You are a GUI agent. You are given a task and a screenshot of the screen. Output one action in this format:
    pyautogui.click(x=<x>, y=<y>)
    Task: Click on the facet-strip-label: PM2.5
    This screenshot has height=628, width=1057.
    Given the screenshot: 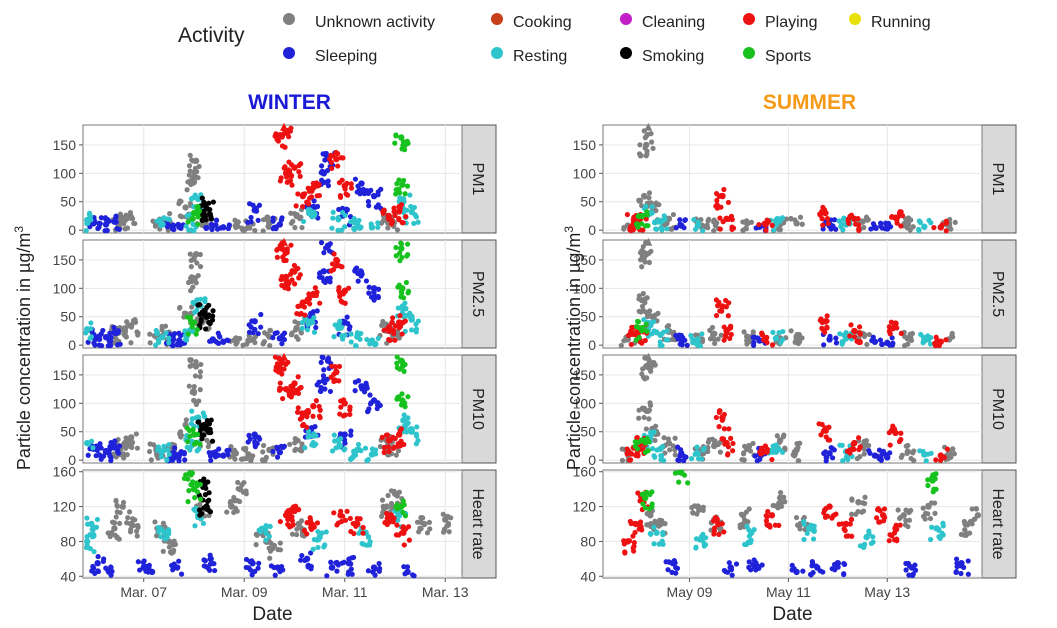 What is the action you would take?
    pyautogui.click(x=997, y=294)
    